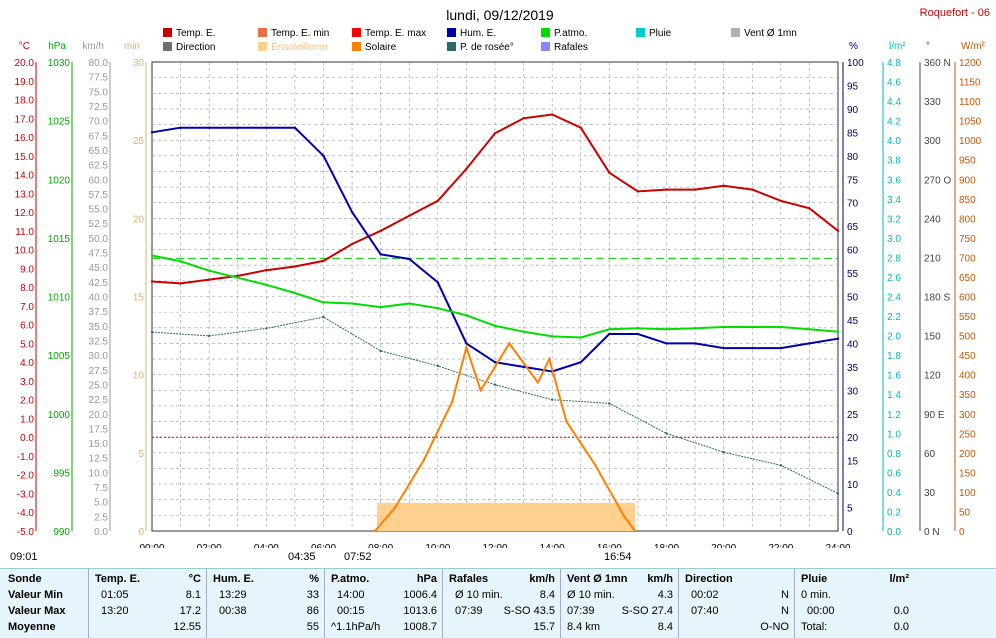  Describe the element at coordinates (356, 627) in the screenshot. I see `press-trend: ^1.1hPa/h` at that location.